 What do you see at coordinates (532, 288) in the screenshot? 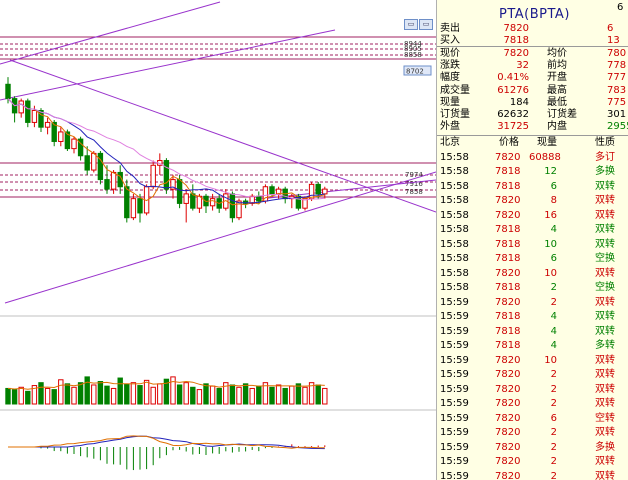
I see `tick-row: 15:58 7818 2 空换` at bounding box center [532, 288].